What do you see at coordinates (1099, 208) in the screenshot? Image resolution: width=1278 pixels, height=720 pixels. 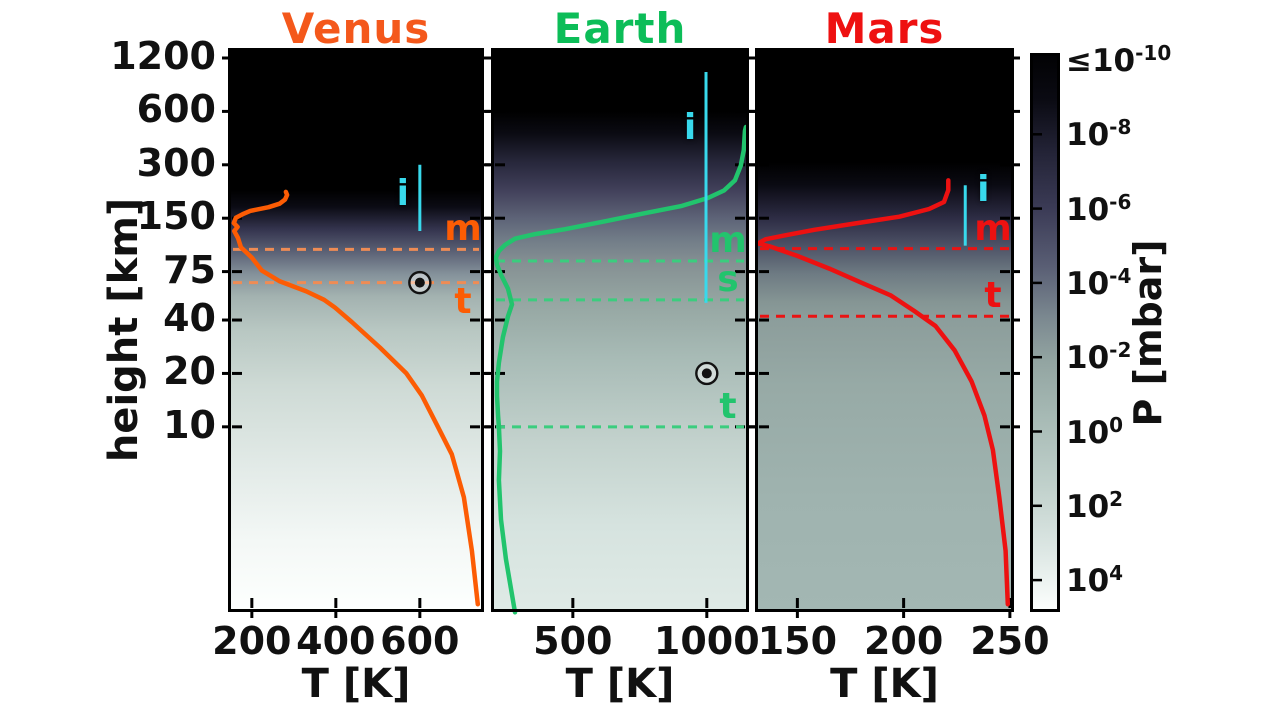 I see `colorbar-tick-label: 10⁻⁶` at bounding box center [1099, 208].